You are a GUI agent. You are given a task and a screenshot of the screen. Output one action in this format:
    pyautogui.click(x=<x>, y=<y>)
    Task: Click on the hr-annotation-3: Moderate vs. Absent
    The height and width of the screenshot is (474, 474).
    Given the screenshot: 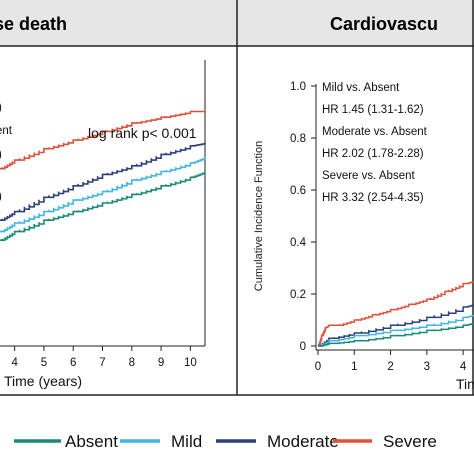 What is the action you would take?
    pyautogui.click(x=375, y=132)
    